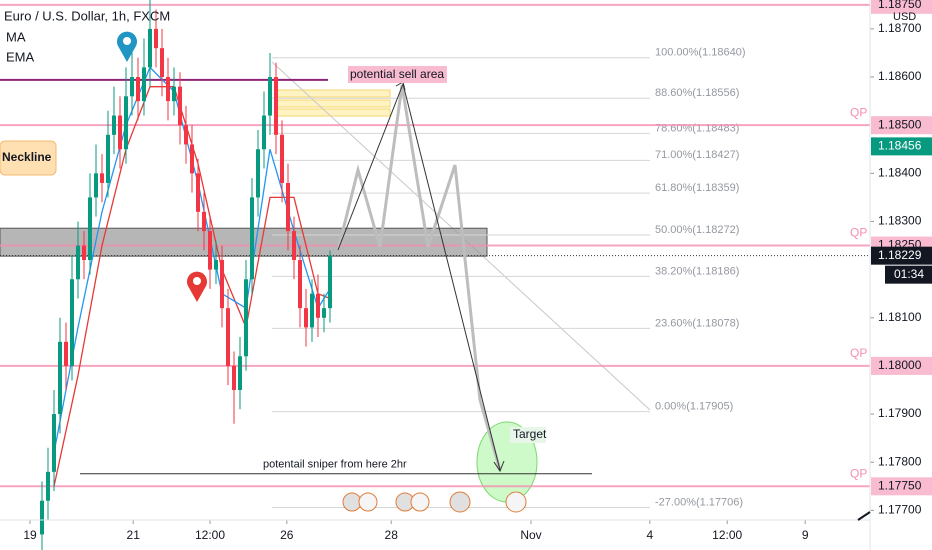  Describe the element at coordinates (900, 221) in the screenshot. I see `y-tick-label: 1.18300` at that location.